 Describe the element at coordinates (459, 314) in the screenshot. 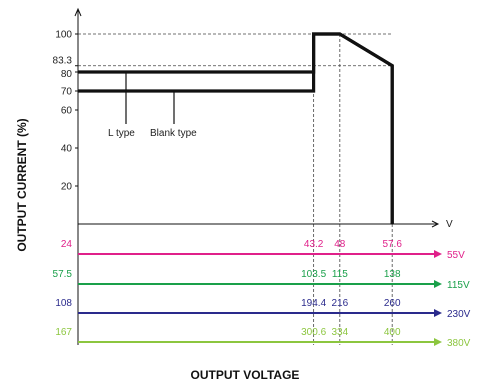

I see `voltage-scale-name: 230V` at that location.